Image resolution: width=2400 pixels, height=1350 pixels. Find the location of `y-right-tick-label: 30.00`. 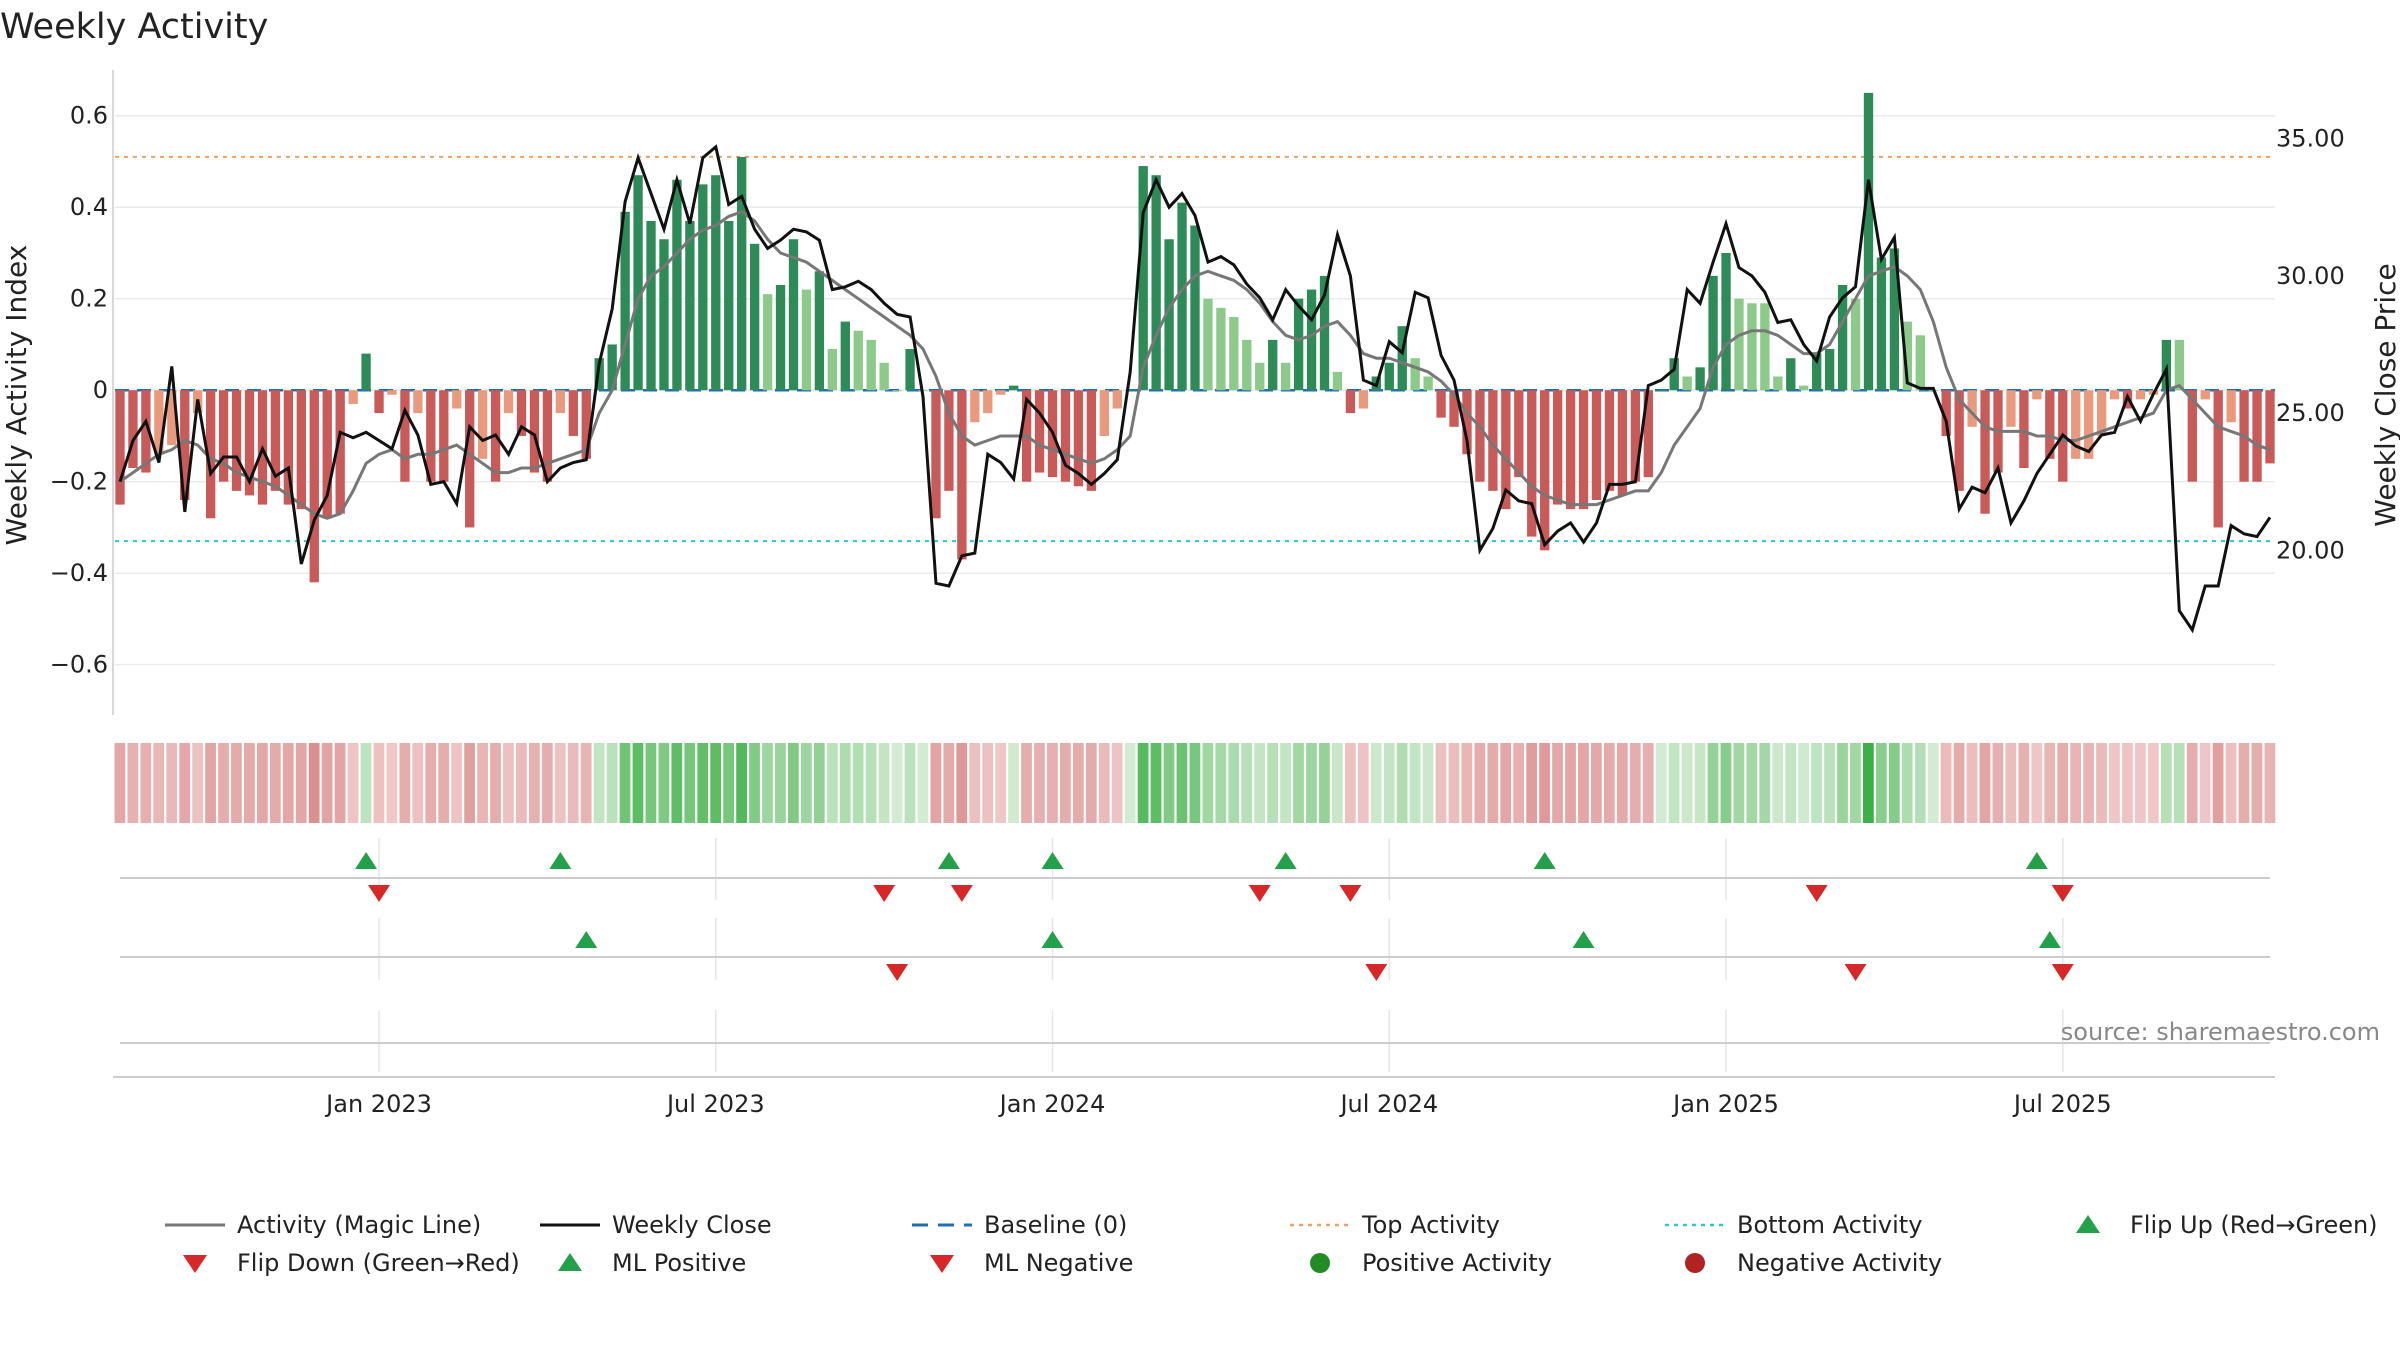

y-right-tick-label: 30.00 is located at coordinates (2310, 276).